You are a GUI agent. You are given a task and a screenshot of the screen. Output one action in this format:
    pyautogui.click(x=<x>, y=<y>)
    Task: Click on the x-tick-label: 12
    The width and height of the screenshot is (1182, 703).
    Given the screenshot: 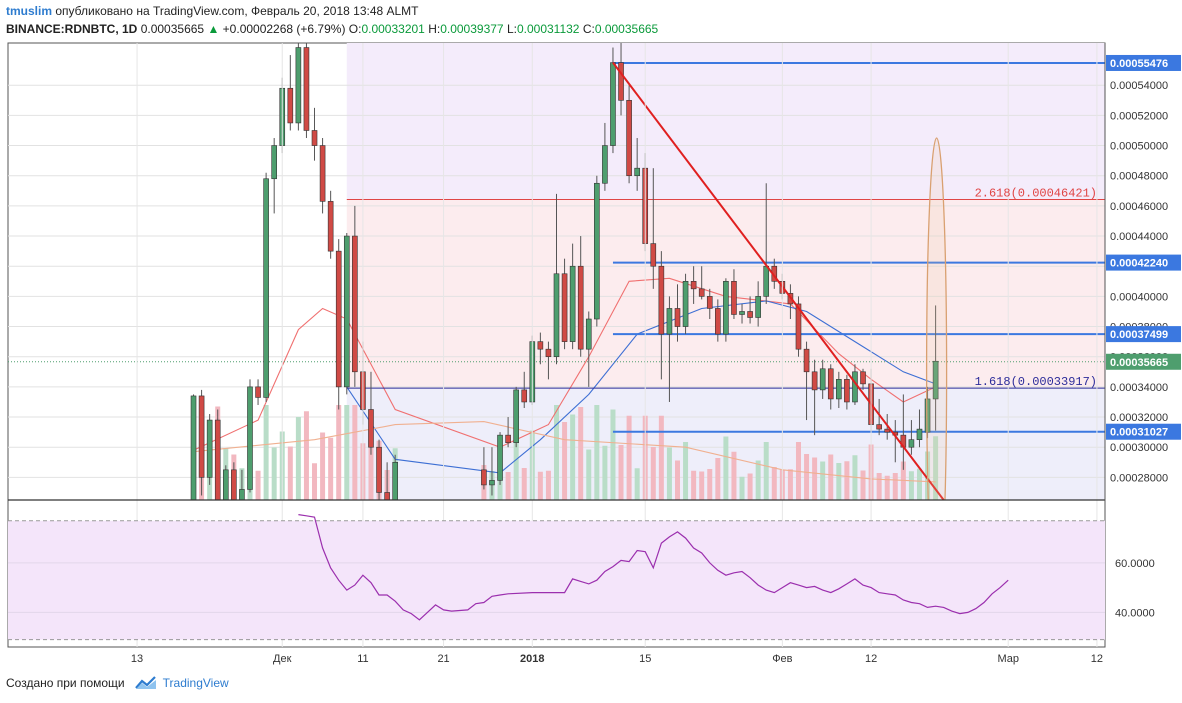 What is the action you would take?
    pyautogui.click(x=871, y=659)
    